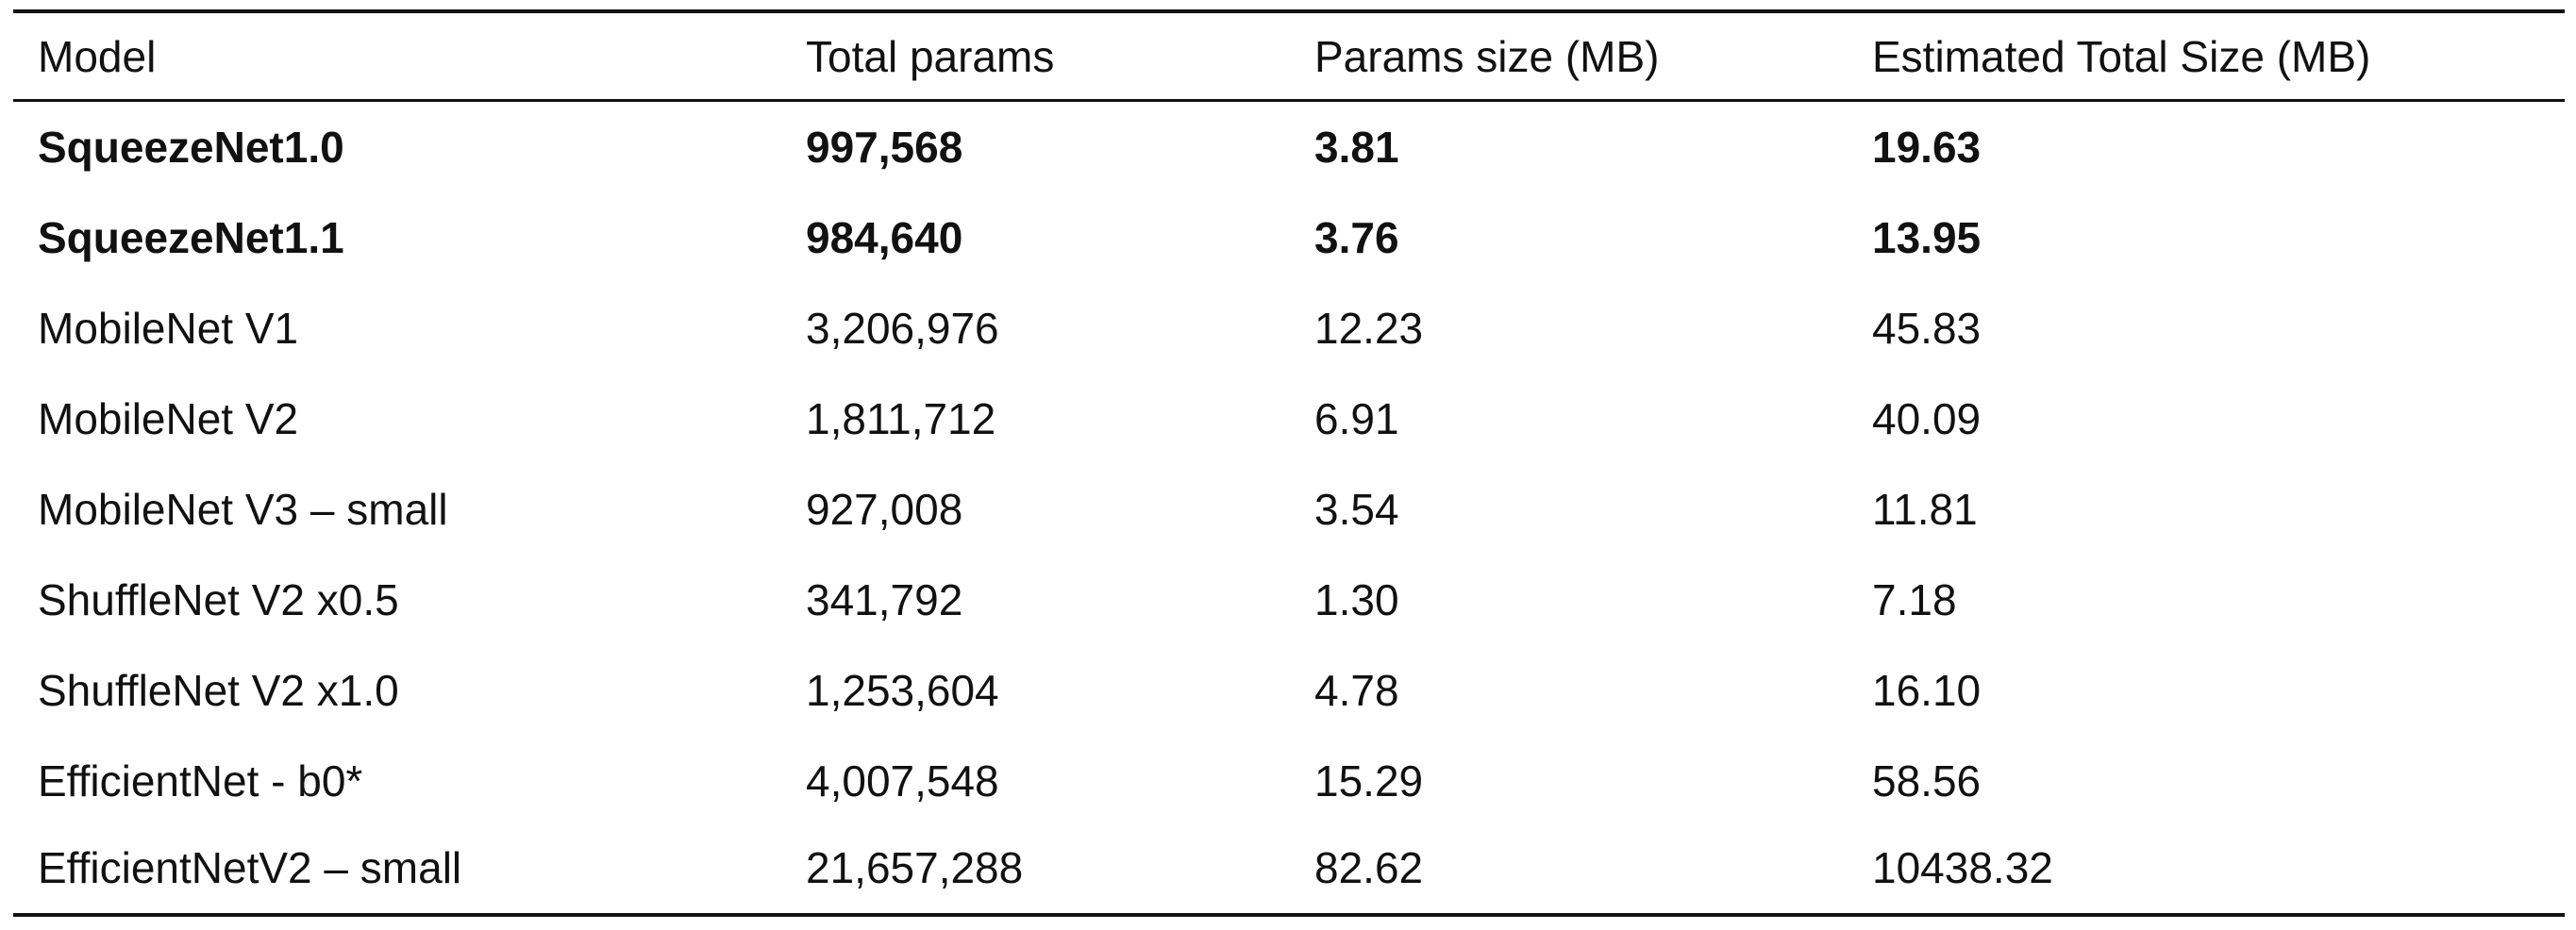  Describe the element at coordinates (902, 781) in the screenshot. I see `cell-total-params: 4,007,548` at that location.